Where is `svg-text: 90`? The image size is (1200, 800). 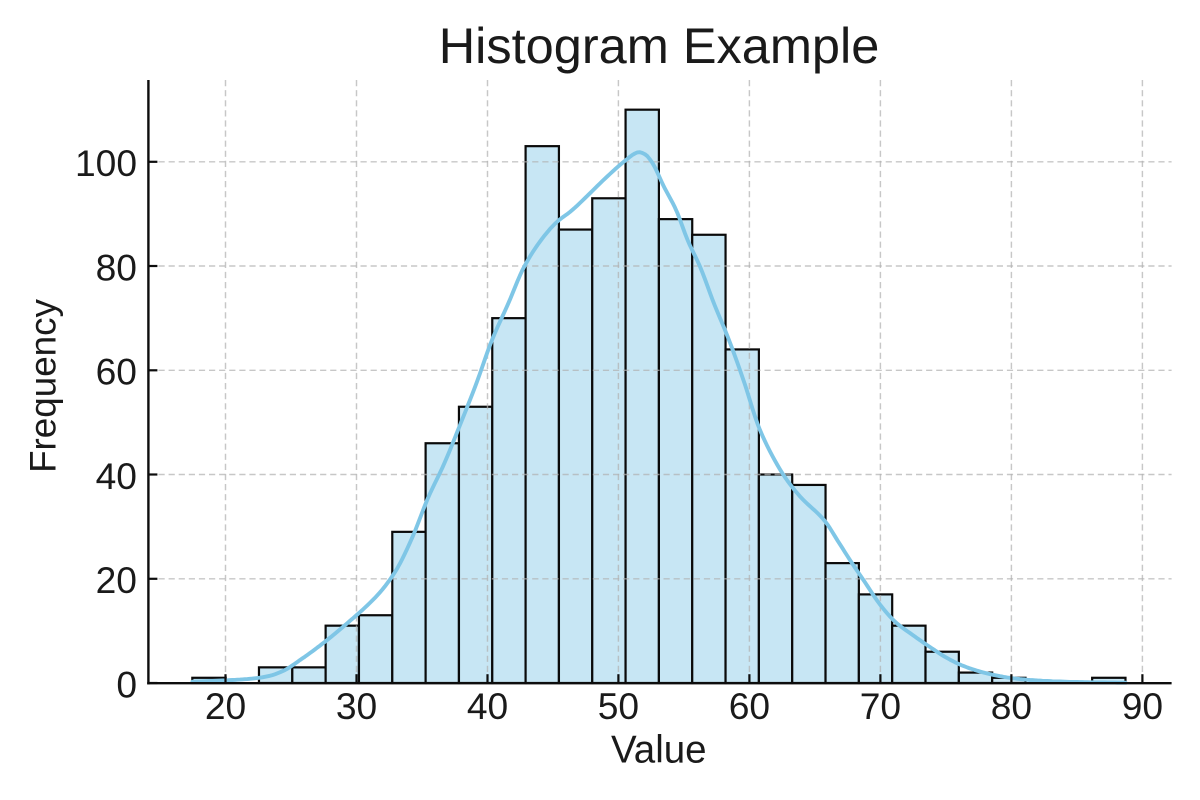
svg-text: 90 is located at coordinates (1142, 706).